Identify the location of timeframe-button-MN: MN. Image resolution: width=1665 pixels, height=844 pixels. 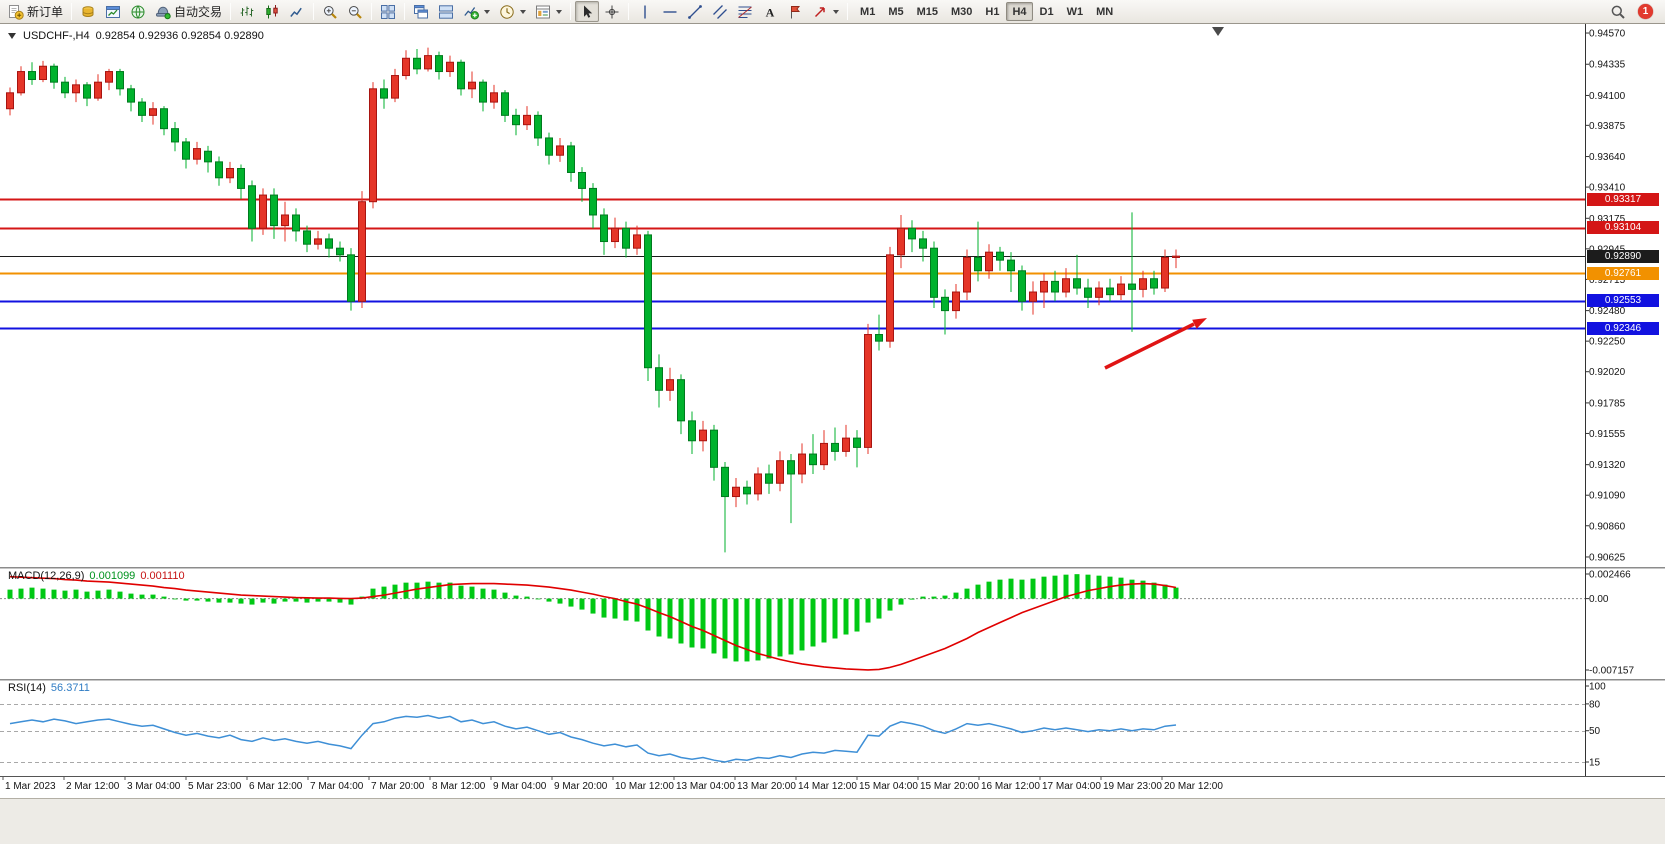
(1104, 11).